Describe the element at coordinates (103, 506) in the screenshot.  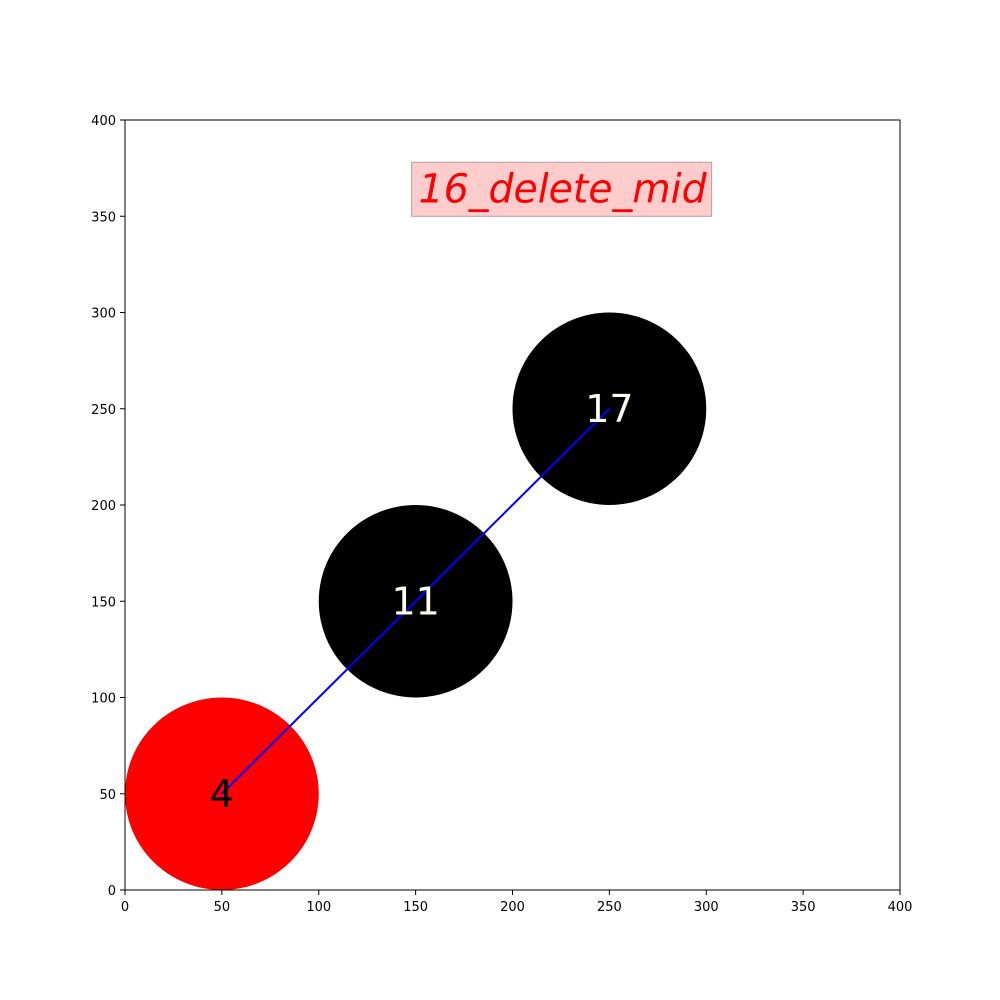
I see `y-tick-label: 200` at that location.